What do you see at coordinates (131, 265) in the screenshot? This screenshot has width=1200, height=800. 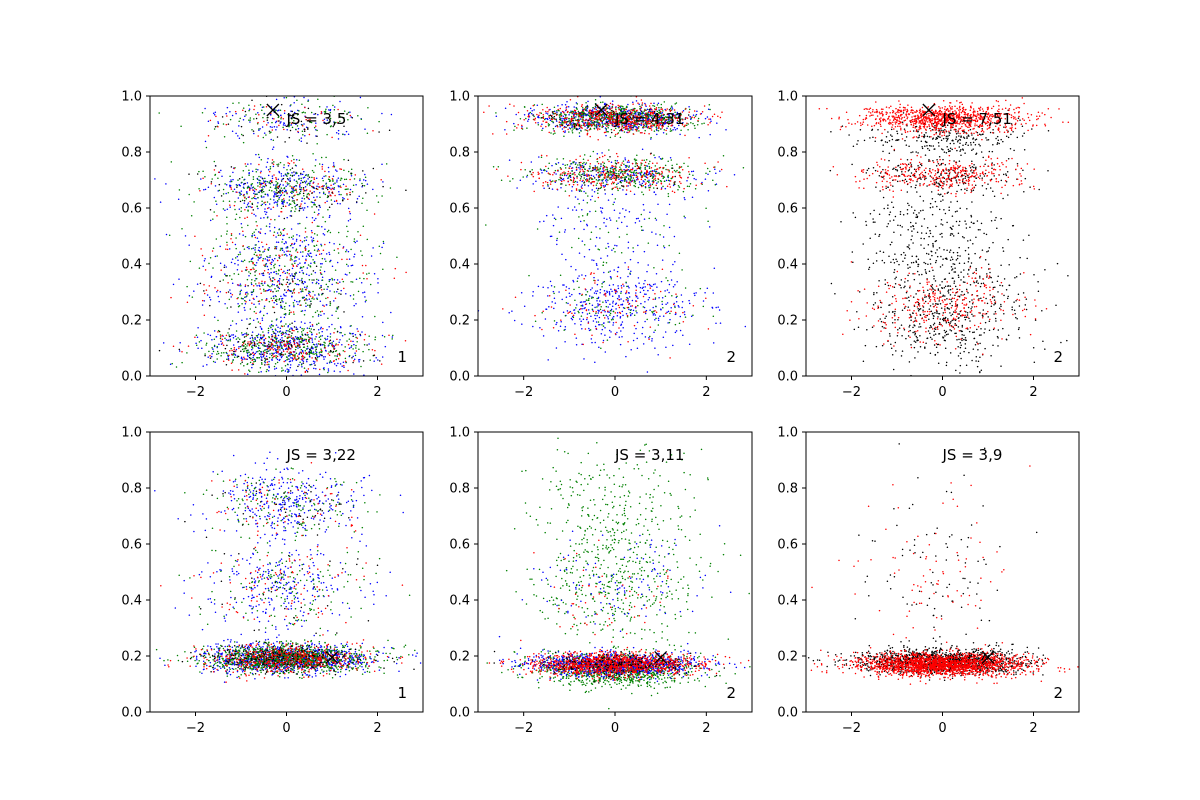 I see `y-tick-label: 0.4` at bounding box center [131, 265].